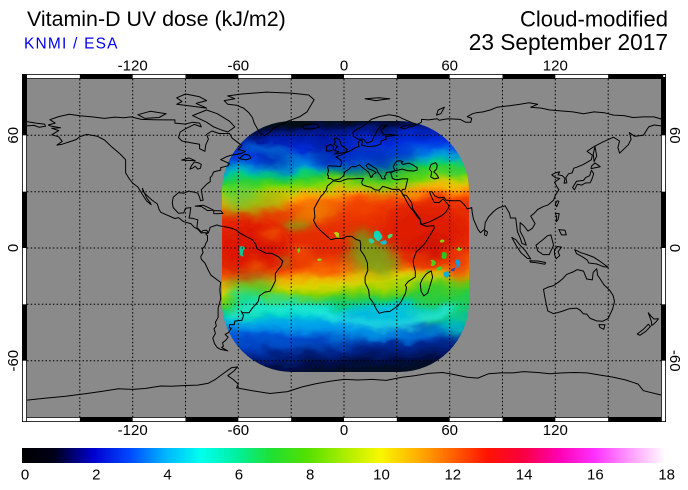 This screenshot has width=688, height=490. I want to click on svg-text: 2, so click(96, 475).